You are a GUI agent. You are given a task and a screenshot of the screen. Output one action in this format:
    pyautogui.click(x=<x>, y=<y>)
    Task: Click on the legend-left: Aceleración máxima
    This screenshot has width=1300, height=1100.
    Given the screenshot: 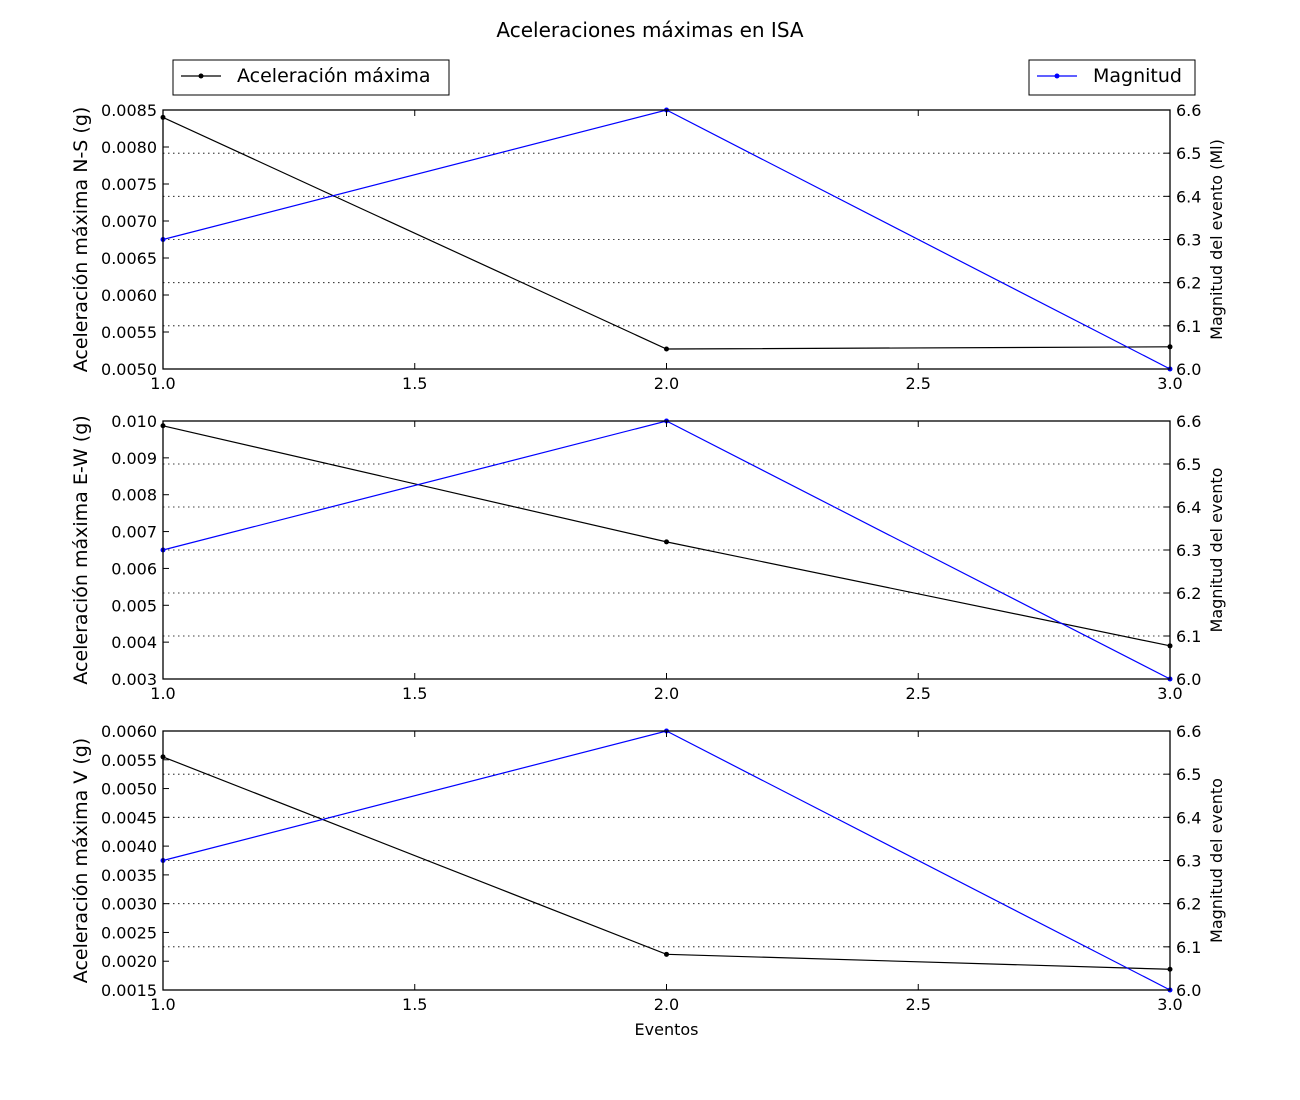 What is the action you would take?
    pyautogui.click(x=311, y=77)
    